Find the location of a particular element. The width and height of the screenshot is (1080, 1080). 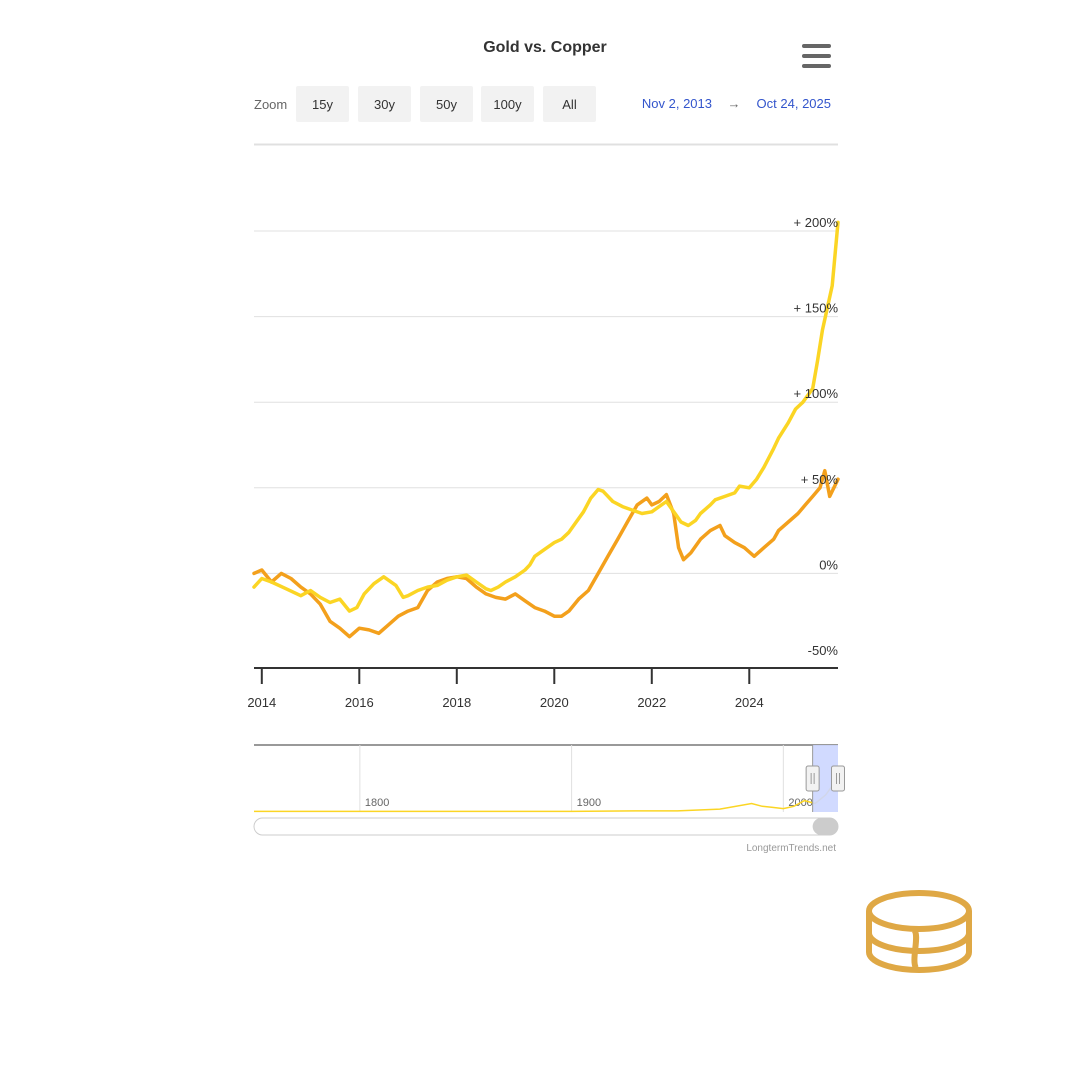

x-tick-label: 2020 is located at coordinates (554, 702).